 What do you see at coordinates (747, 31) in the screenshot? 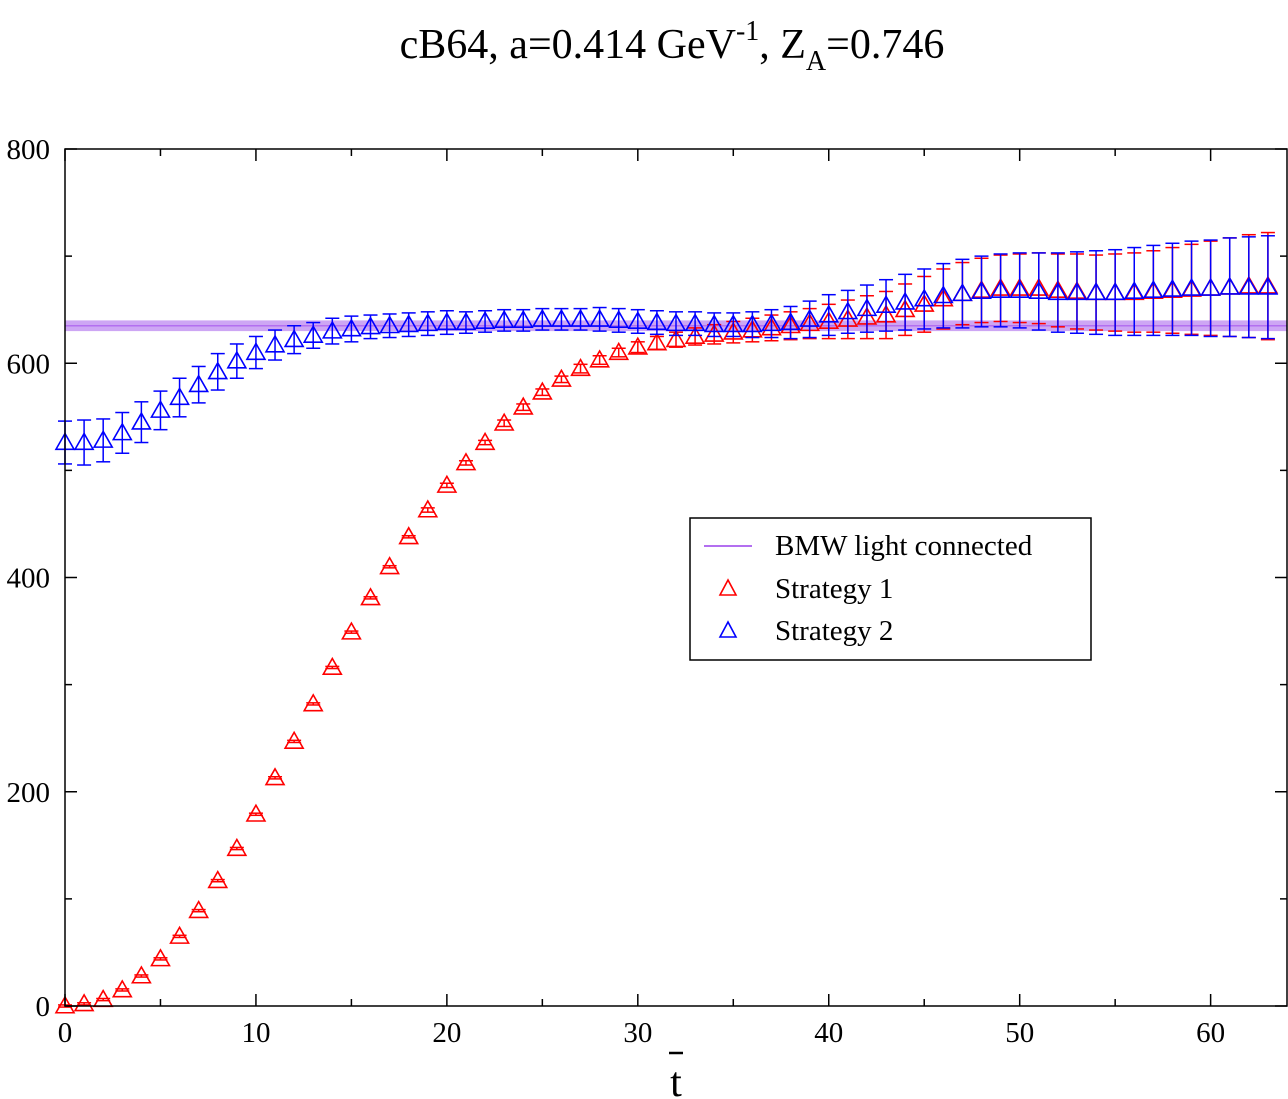
I see `title-superscript: -1` at bounding box center [747, 31].